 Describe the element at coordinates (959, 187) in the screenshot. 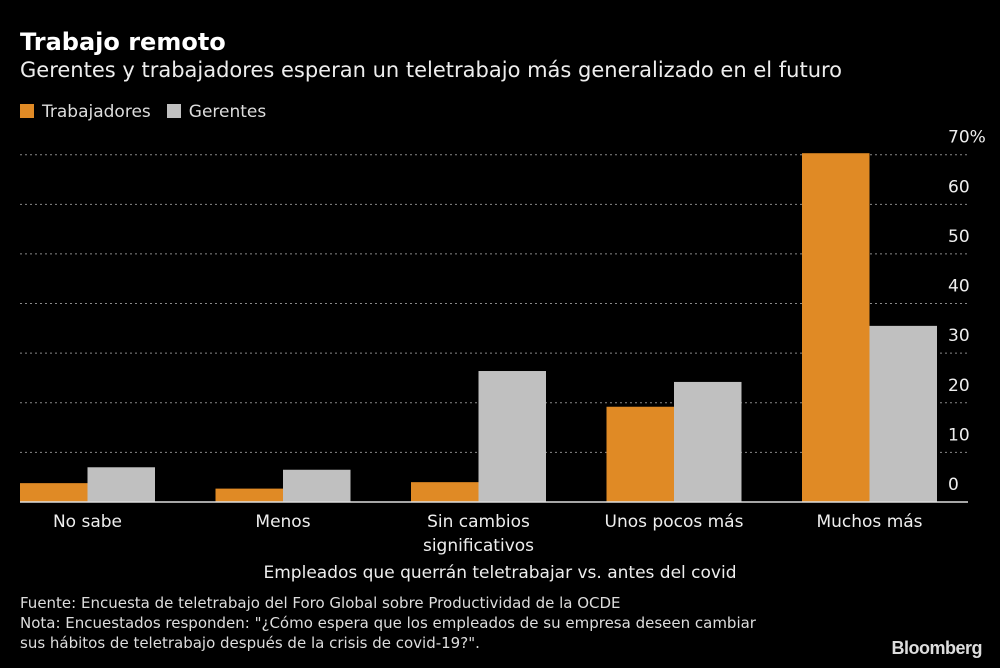

I see `y-tick-label: 60` at that location.